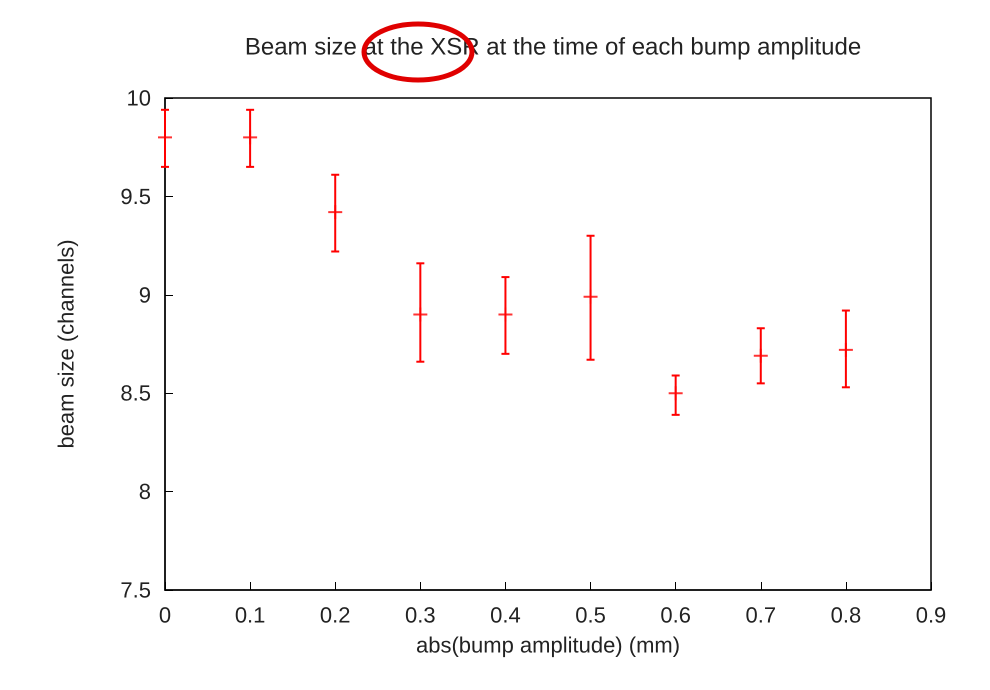 This screenshot has width=990, height=690. Describe the element at coordinates (250, 615) in the screenshot. I see `x-tick-label: 0.1` at that location.